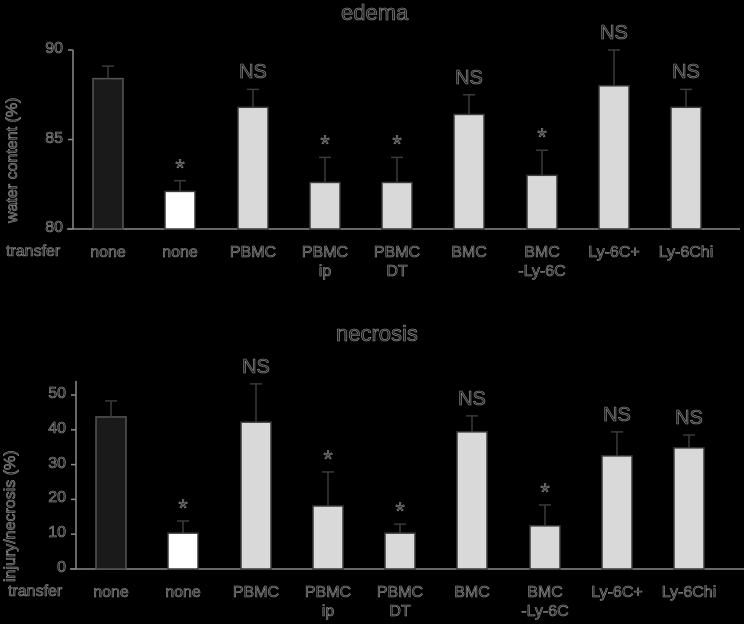 The height and width of the screenshot is (624, 744). What do you see at coordinates (57, 394) in the screenshot?
I see `y-tick-label: 50` at bounding box center [57, 394].